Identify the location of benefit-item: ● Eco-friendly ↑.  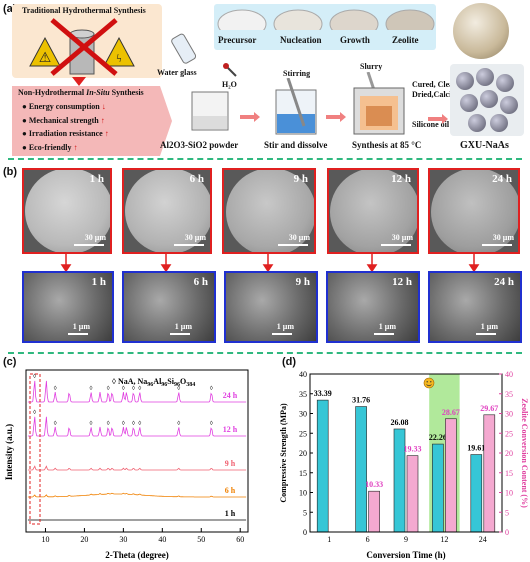
(50, 147).